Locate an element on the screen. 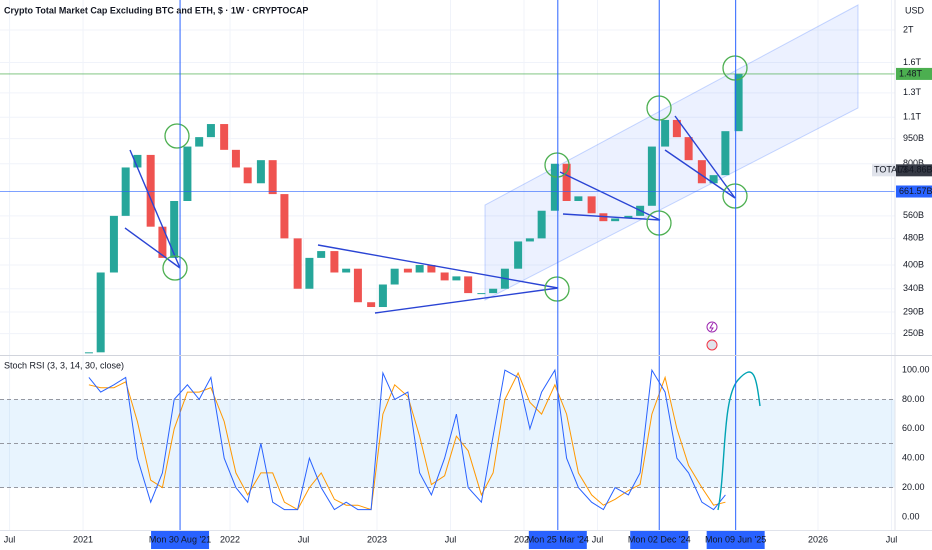 The image size is (932, 550). y-tick-label: 800B is located at coordinates (913, 163).